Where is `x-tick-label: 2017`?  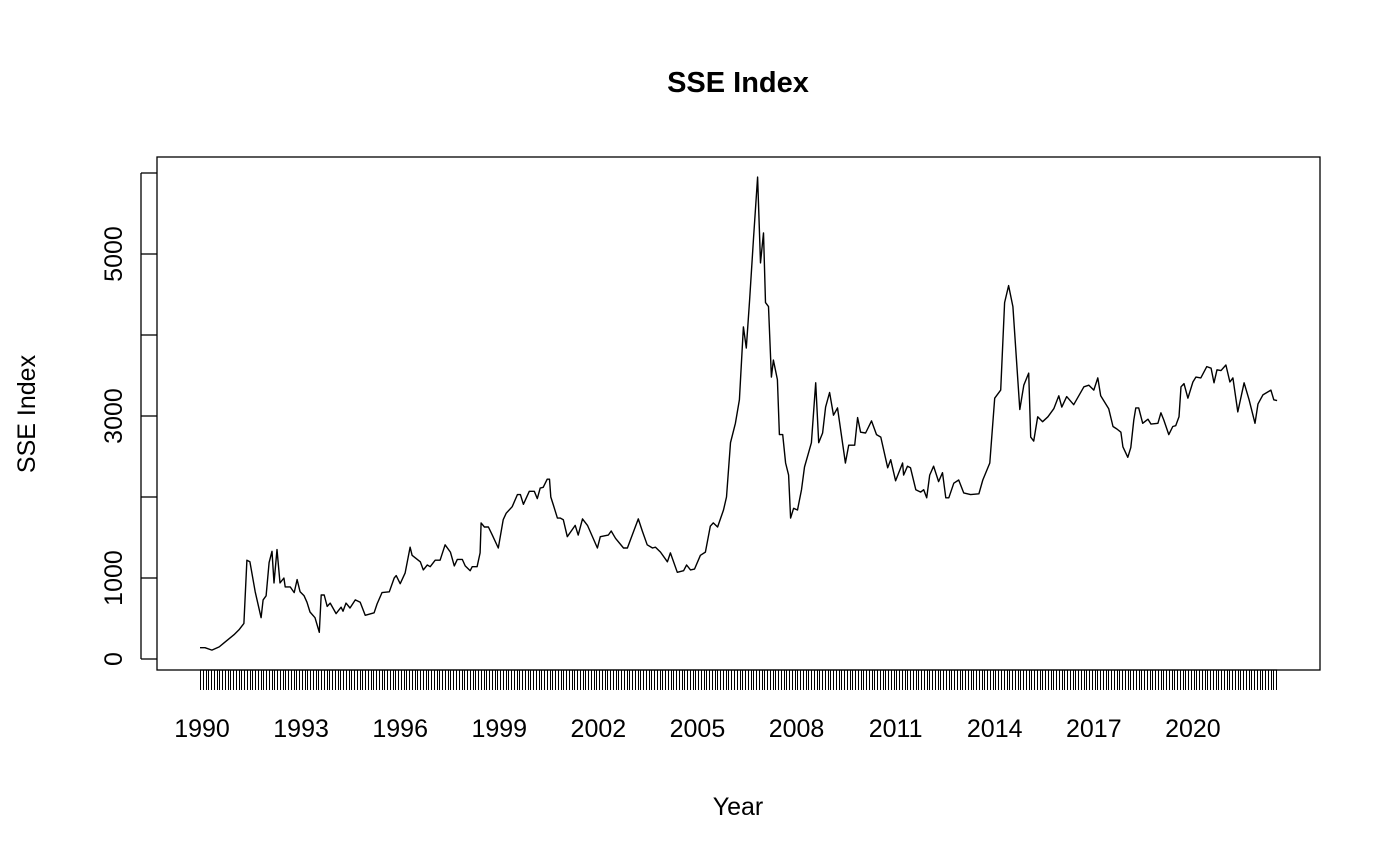
x-tick-label: 2017 is located at coordinates (1094, 729).